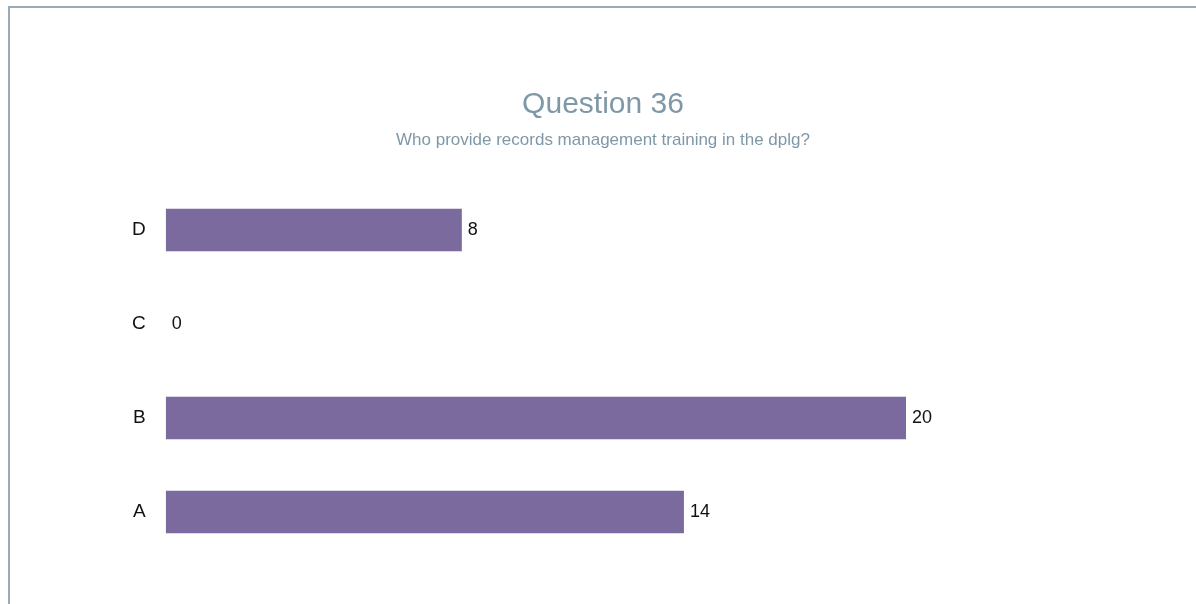 The height and width of the screenshot is (604, 1196). Describe the element at coordinates (603, 103) in the screenshot. I see `chart-title: Question 36` at that location.